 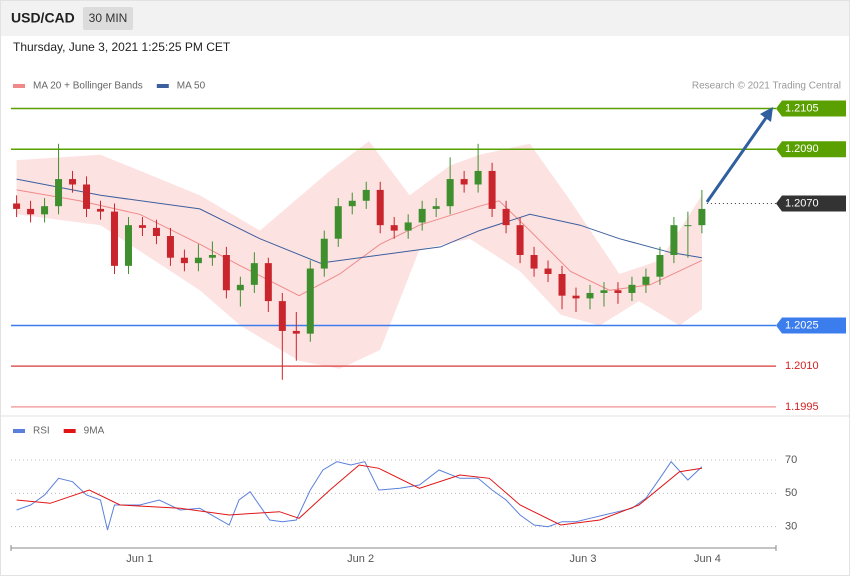 What do you see at coordinates (359, 221) in the screenshot?
I see `ma-line` at bounding box center [359, 221].